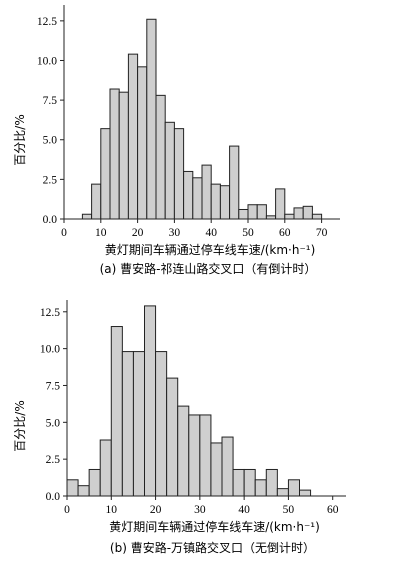 This screenshot has height=567, width=406. I want to click on x-ticks: 0 10 20 30 40 50 60, so click(201, 506).